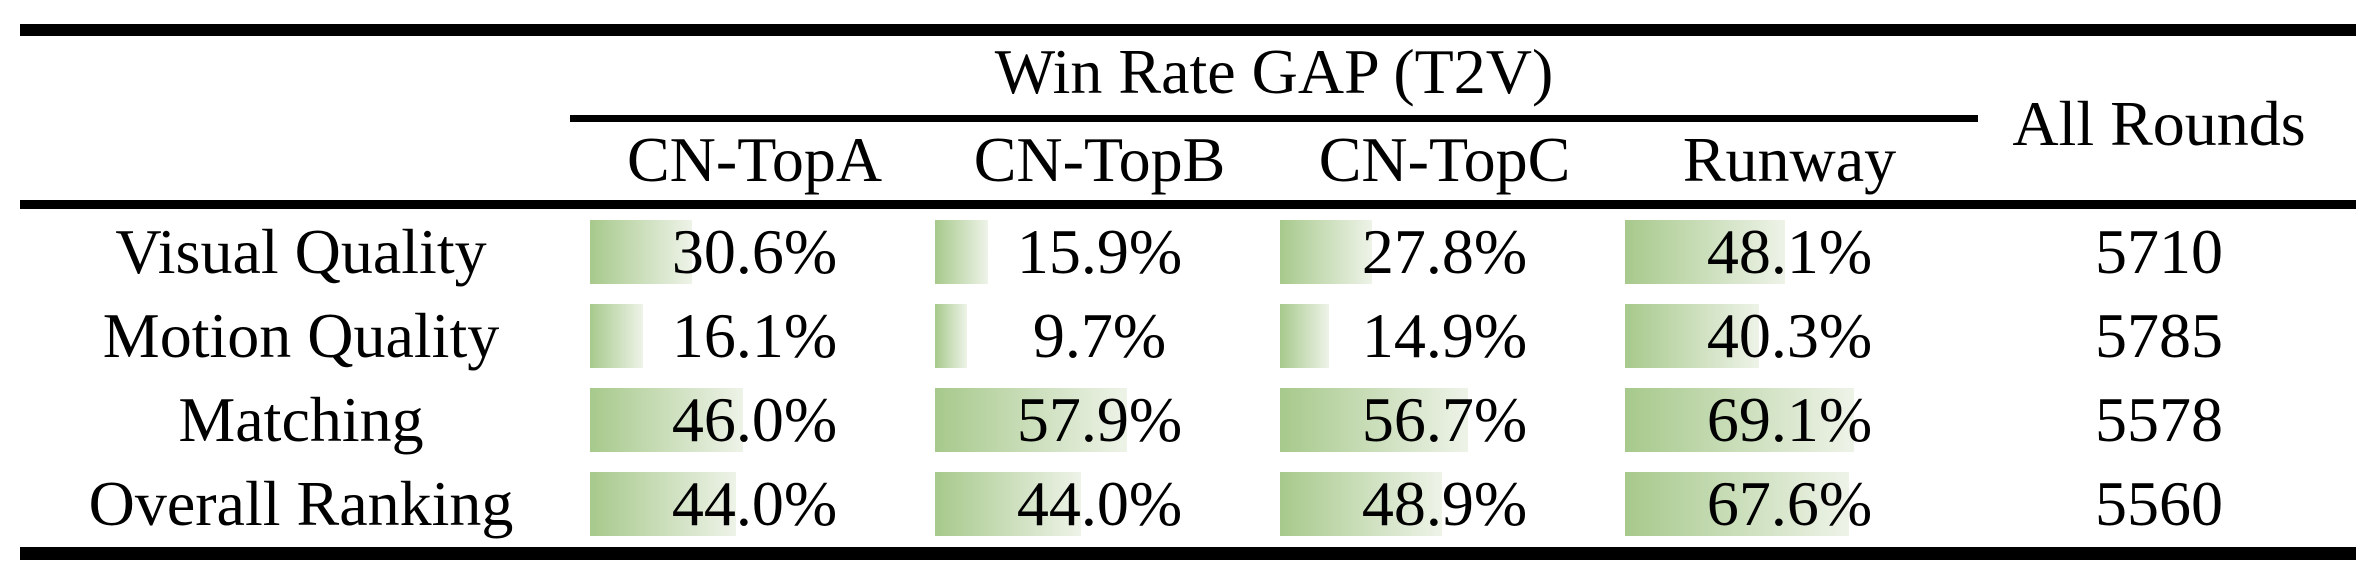 Image resolution: width=2376 pixels, height=568 pixels. What do you see at coordinates (2159, 251) in the screenshot?
I see `all-rounds-value: 5710` at bounding box center [2159, 251].